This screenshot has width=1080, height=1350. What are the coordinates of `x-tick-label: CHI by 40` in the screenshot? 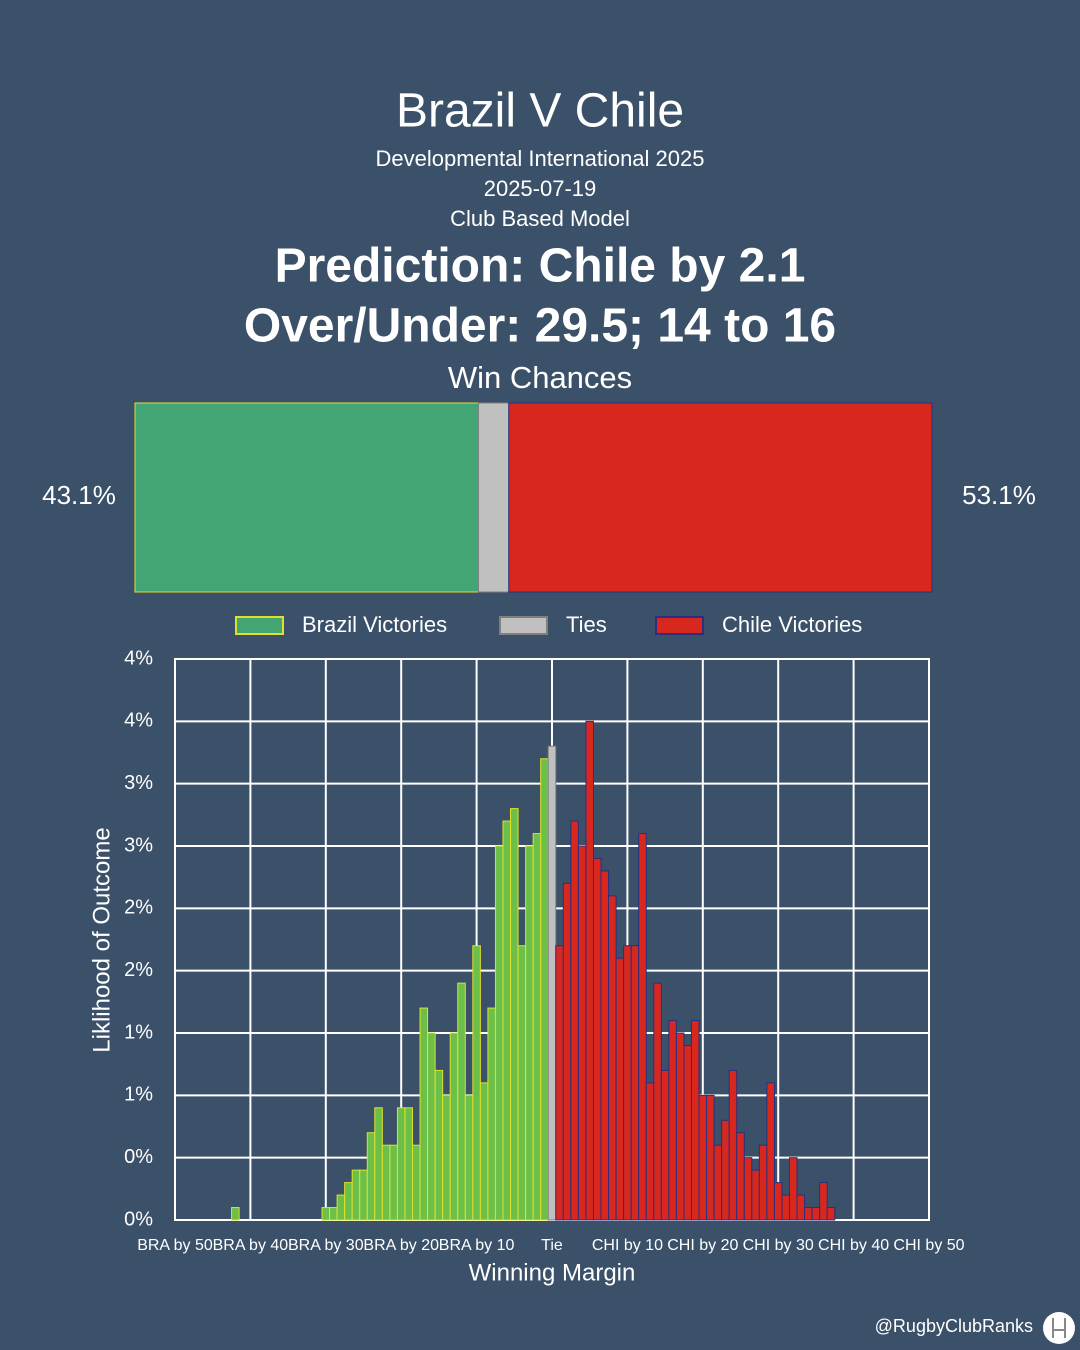 It's located at (853, 1245).